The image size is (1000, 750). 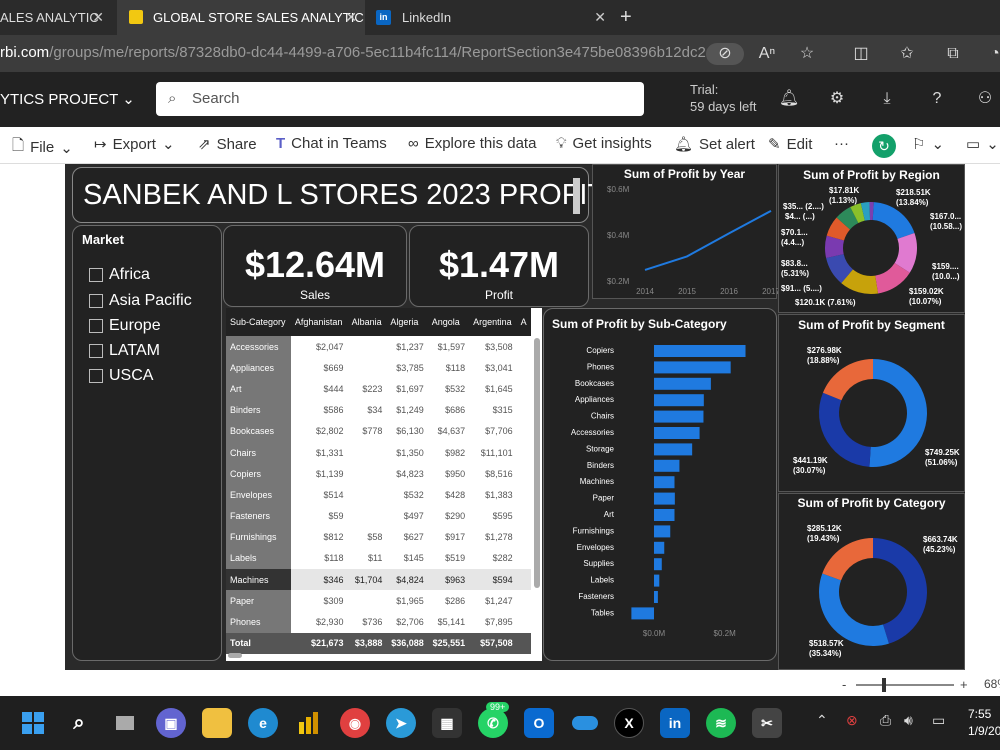 I want to click on battery-icon: ▭, so click(x=939, y=720).